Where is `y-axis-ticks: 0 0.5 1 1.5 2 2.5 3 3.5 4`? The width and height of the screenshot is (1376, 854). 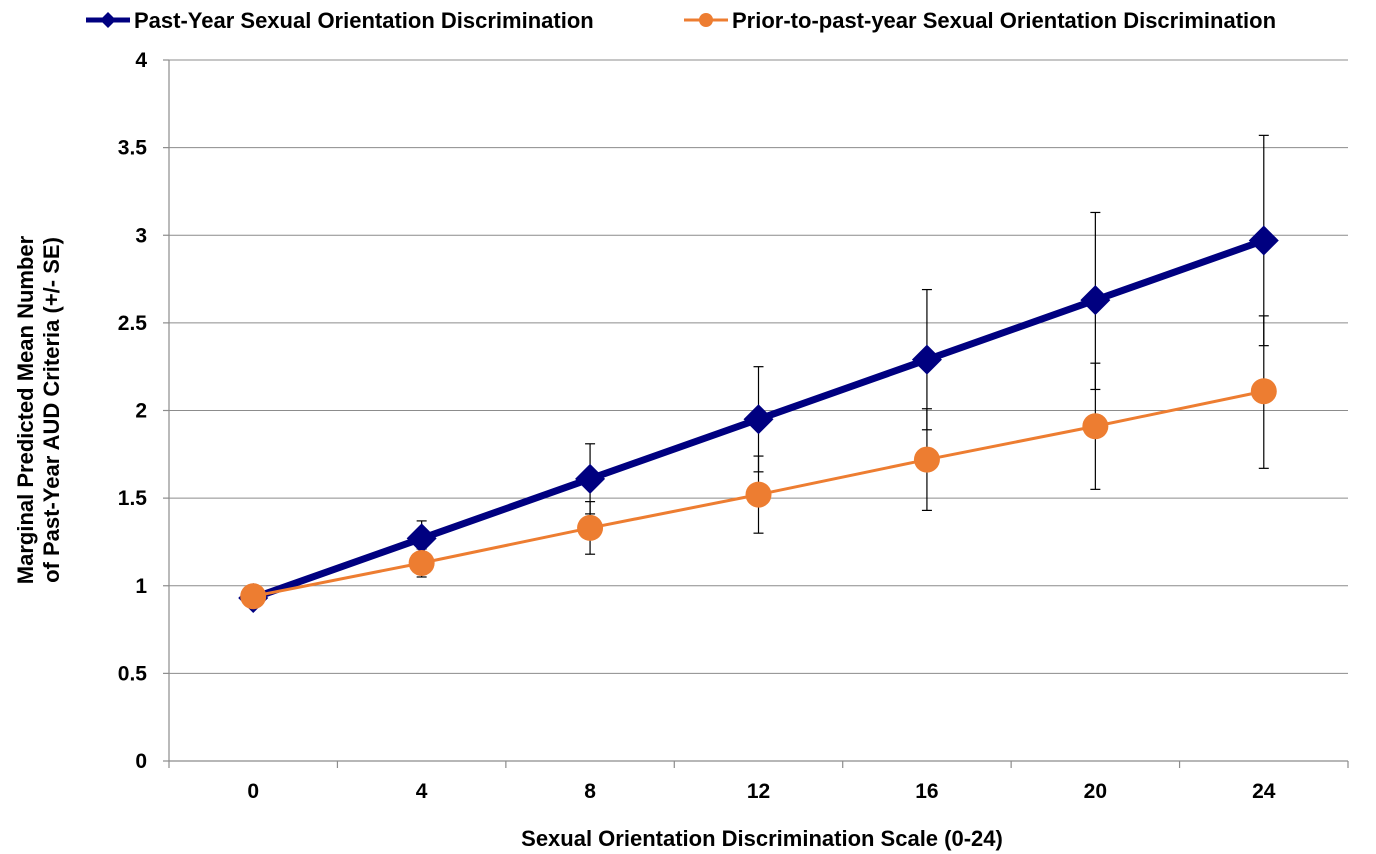 y-axis-ticks: 0 0.5 1 1.5 2 2.5 3 3.5 4 is located at coordinates (143, 411).